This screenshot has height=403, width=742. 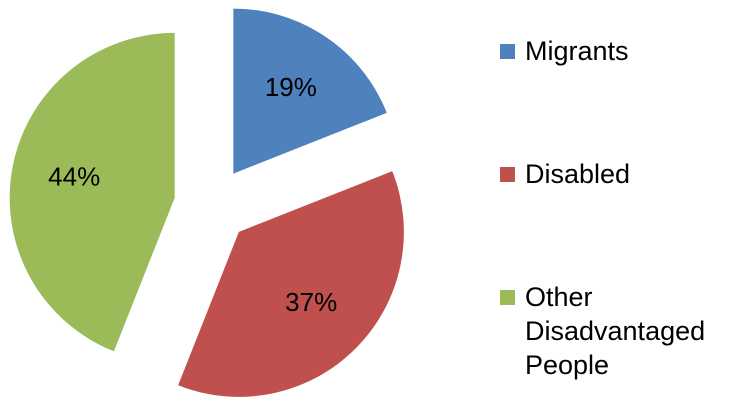 I want to click on pie-slice, so click(x=310, y=91).